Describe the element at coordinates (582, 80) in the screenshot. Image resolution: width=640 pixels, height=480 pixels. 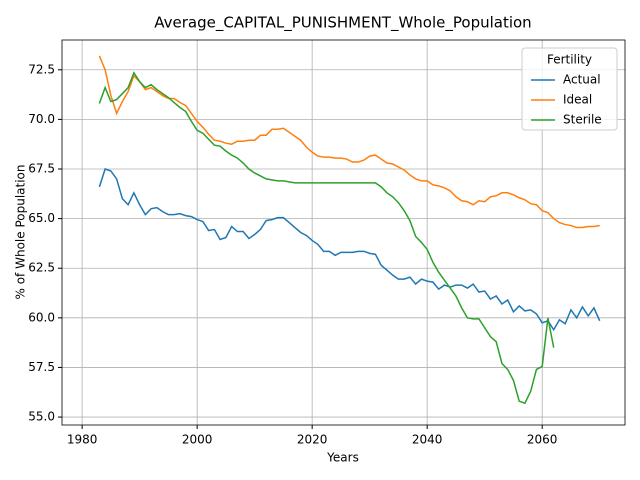
I see `legend-label: Actual` at that location.